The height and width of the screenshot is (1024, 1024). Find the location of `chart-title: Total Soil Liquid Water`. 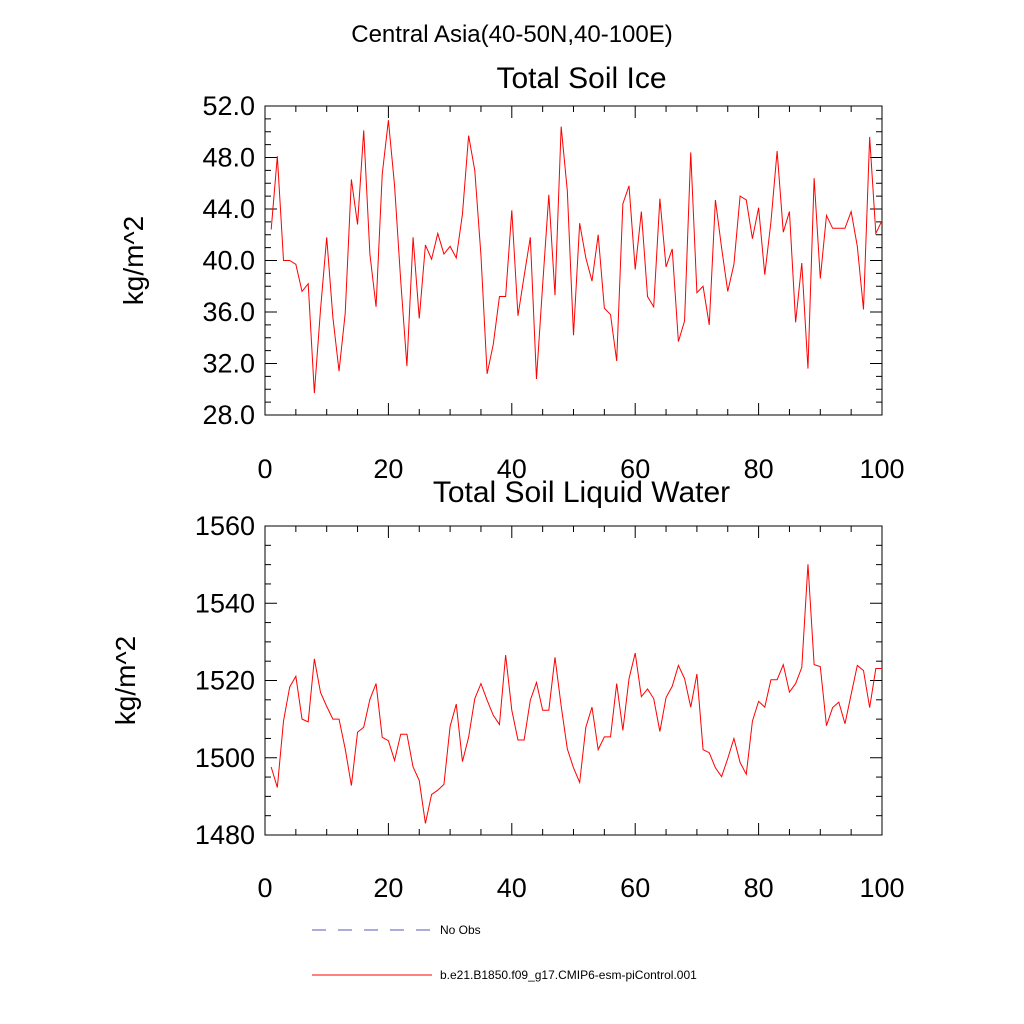

chart-title: Total Soil Liquid Water is located at coordinates (581, 492).